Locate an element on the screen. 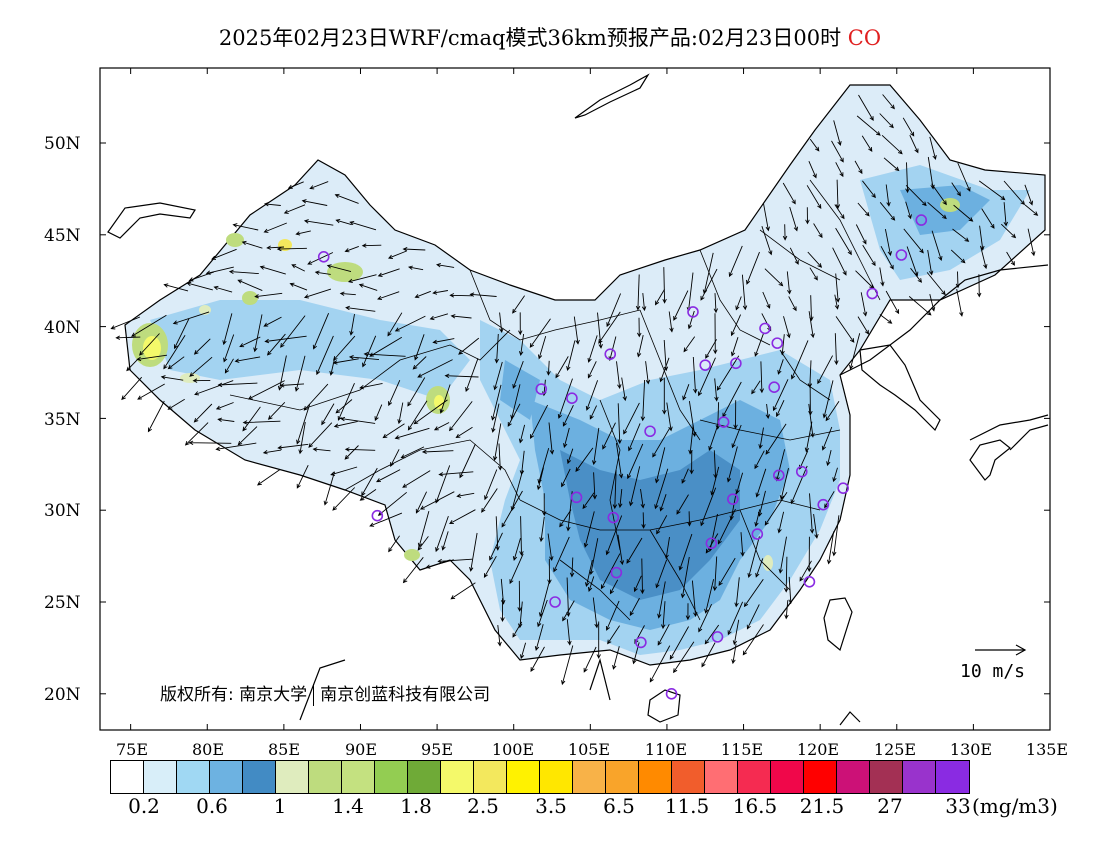 The height and width of the screenshot is (850, 1100). legend-label: 1.8 is located at coordinates (416, 806).